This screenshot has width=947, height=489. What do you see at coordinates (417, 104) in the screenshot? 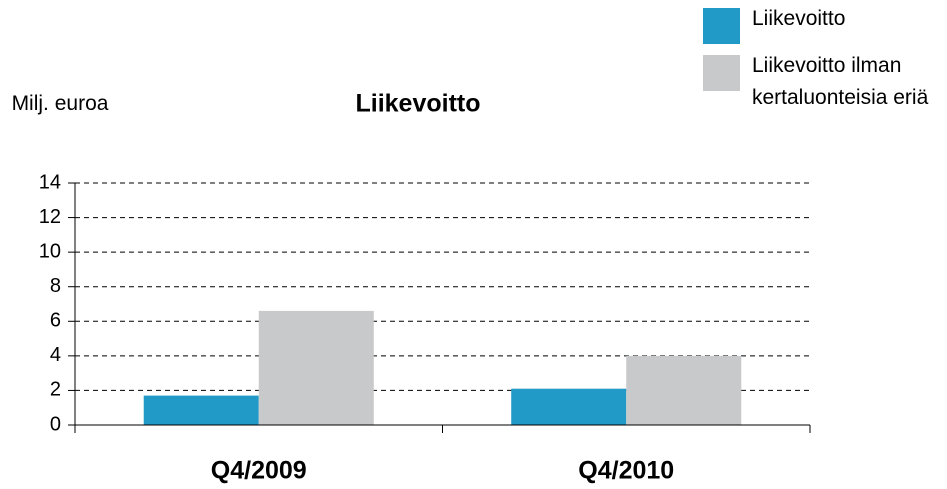
I see `chart-title: Liikevoitto` at bounding box center [417, 104].